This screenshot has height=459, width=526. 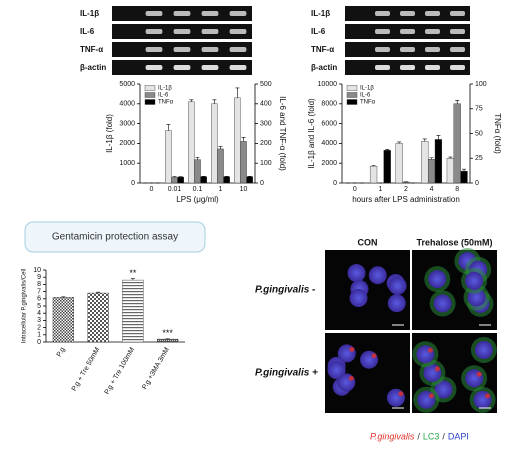 I want to click on y-tick-label: 1000, so click(x=127, y=163).